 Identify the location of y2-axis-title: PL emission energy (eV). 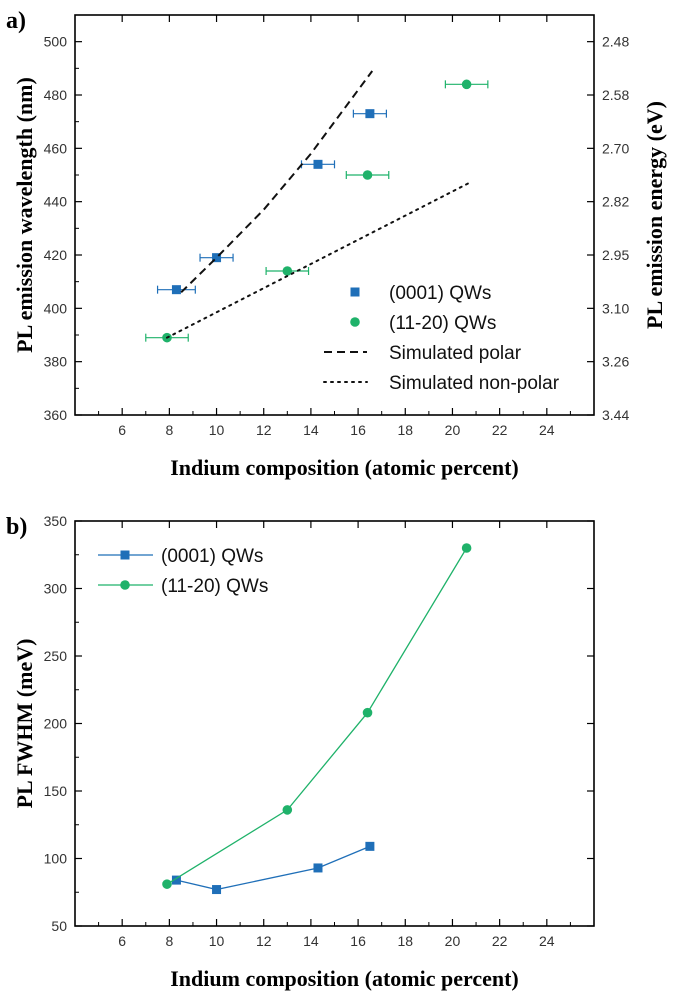
(654, 215).